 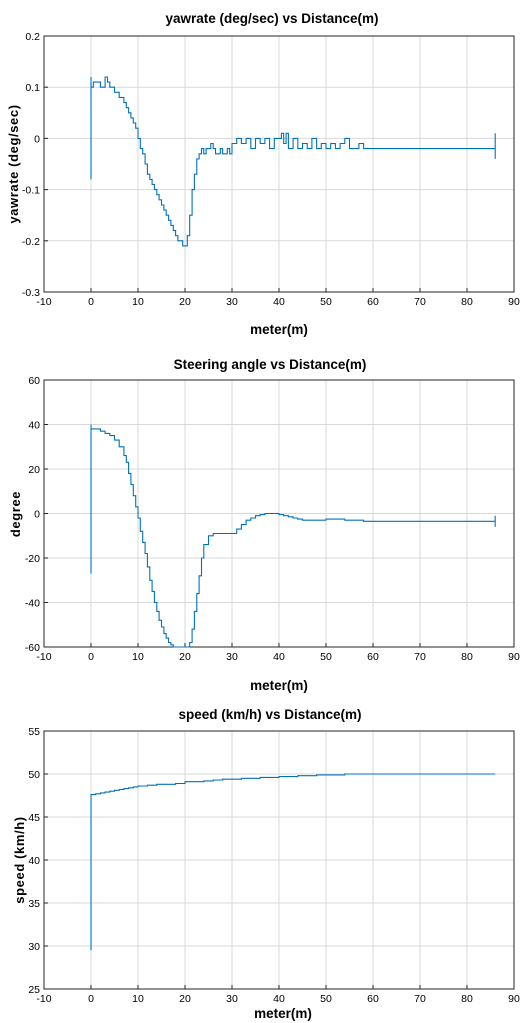 What do you see at coordinates (19, 859) in the screenshot?
I see `y-axis-label: speed (km/h)` at bounding box center [19, 859].